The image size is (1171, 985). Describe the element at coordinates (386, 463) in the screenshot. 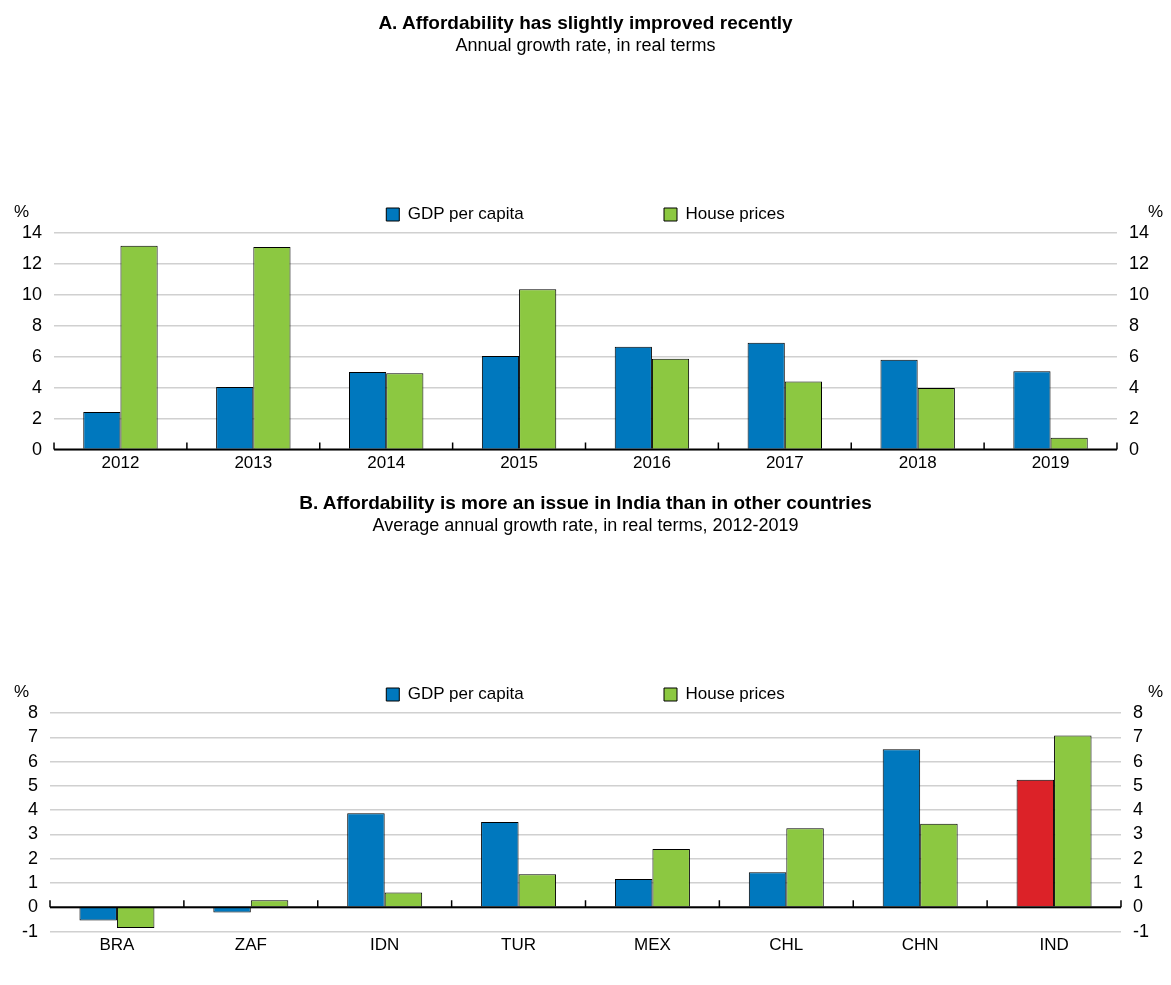

I see `x-tick-label: 2014` at that location.